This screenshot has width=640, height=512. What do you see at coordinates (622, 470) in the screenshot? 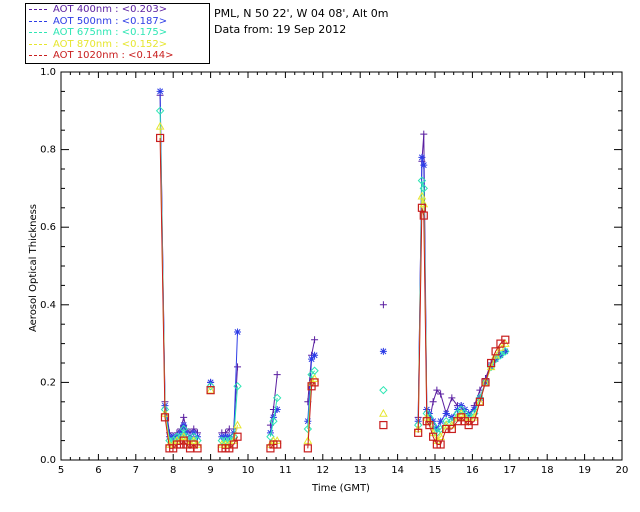
I see `x-tick-label: 20` at bounding box center [622, 470].